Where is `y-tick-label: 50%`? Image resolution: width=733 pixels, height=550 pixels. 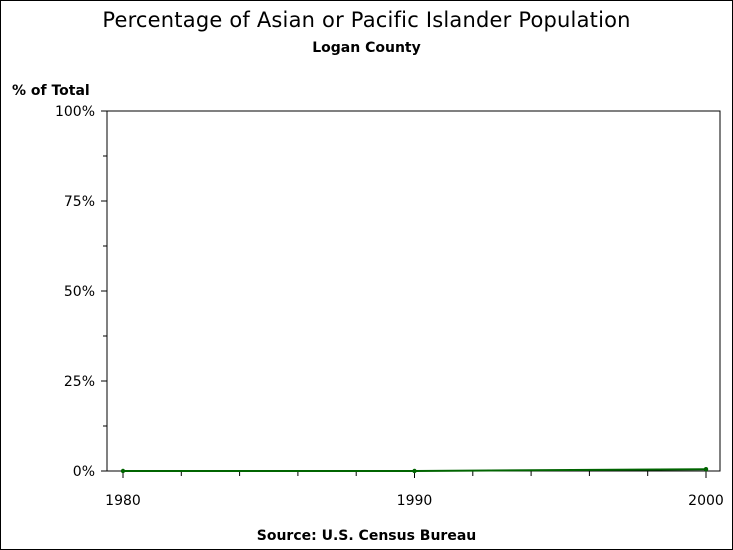 y-tick-label: 50% is located at coordinates (79, 292).